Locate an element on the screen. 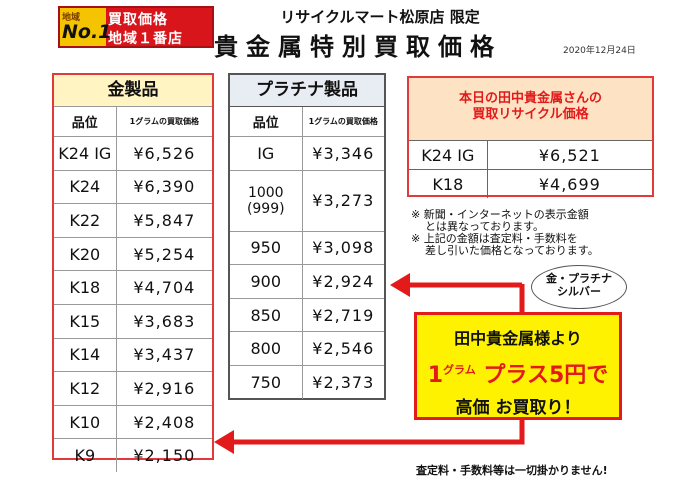 This screenshot has width=700, height=490. gold-row: K14 ¥3,437 is located at coordinates (133, 355).